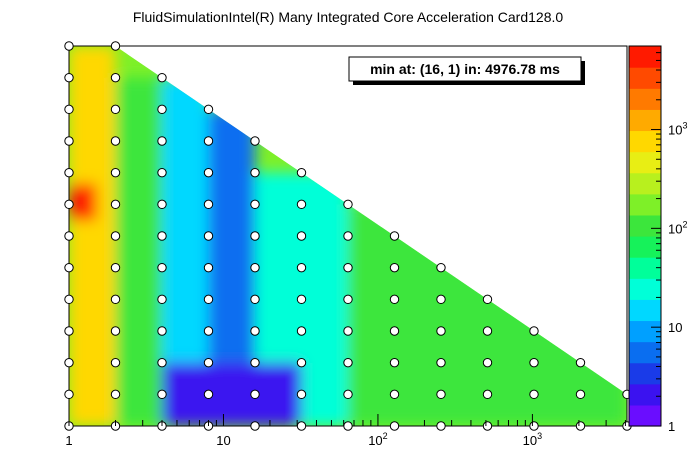 The image size is (696, 474). What do you see at coordinates (532, 439) in the screenshot?
I see `x-tick-label: 10³` at bounding box center [532, 439].